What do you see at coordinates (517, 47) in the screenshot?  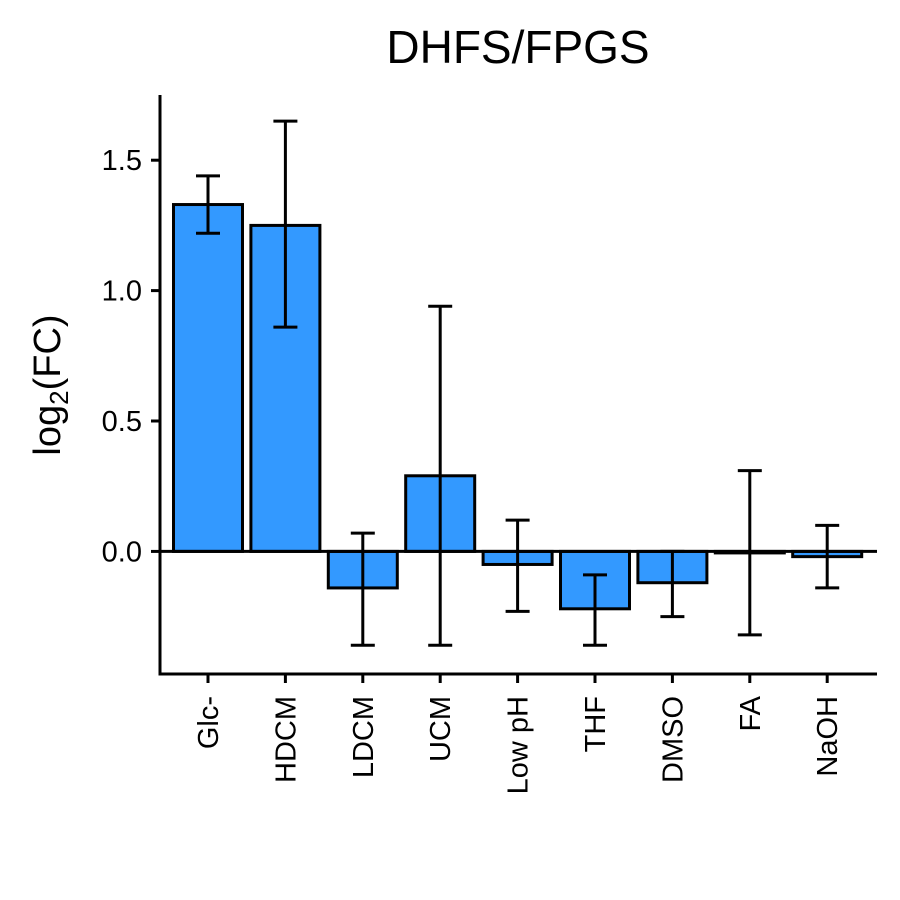 I see `chart-title: DHFS/FPGS` at bounding box center [517, 47].